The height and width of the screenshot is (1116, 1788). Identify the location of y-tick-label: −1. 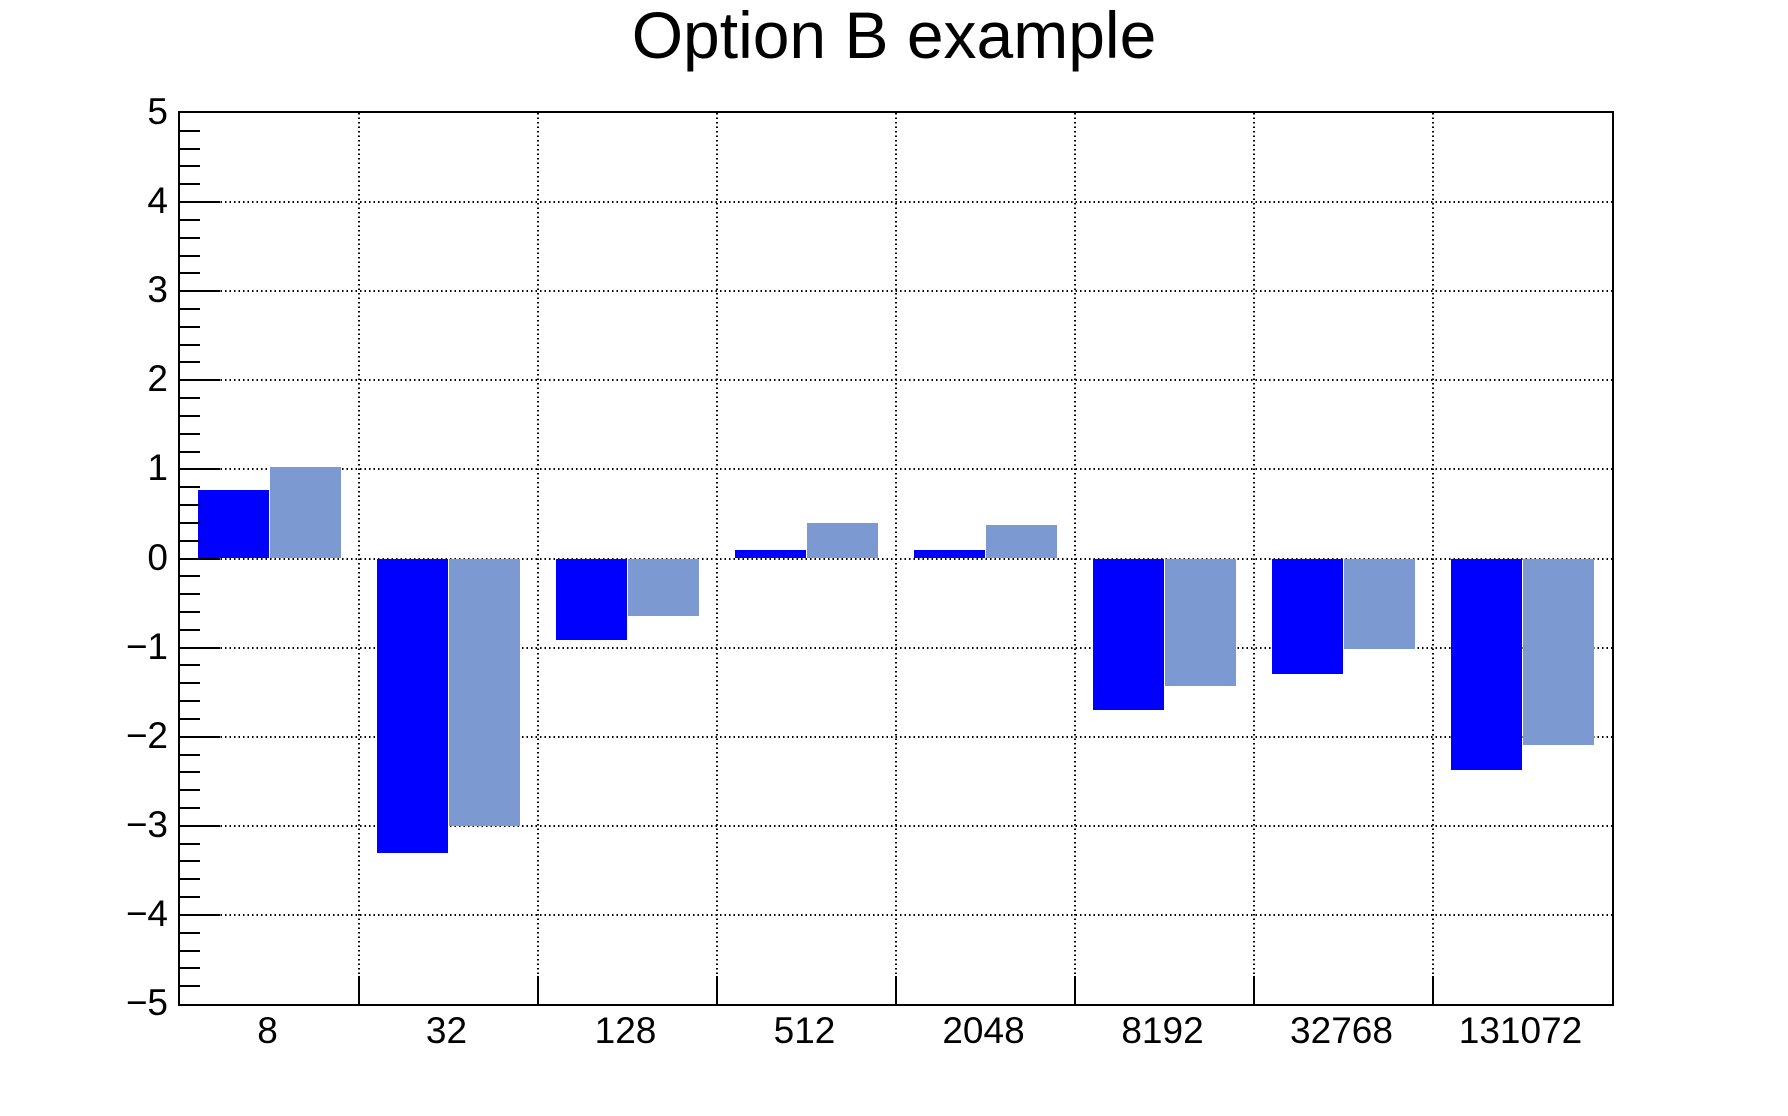
(146, 646).